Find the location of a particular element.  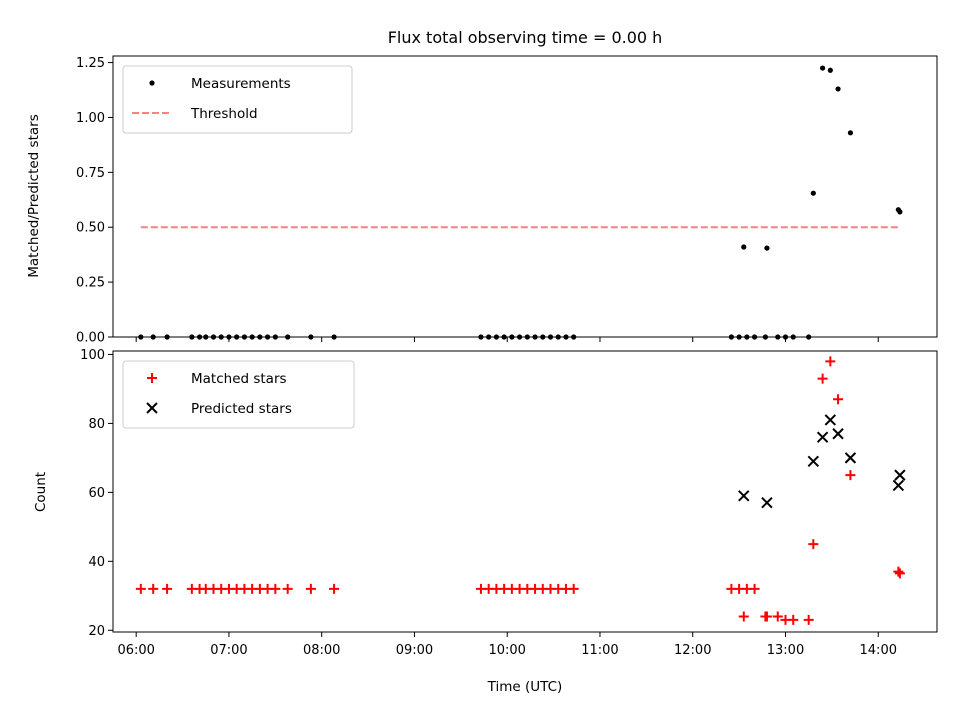

legend: Matched stars Predicted stars is located at coordinates (238, 394).